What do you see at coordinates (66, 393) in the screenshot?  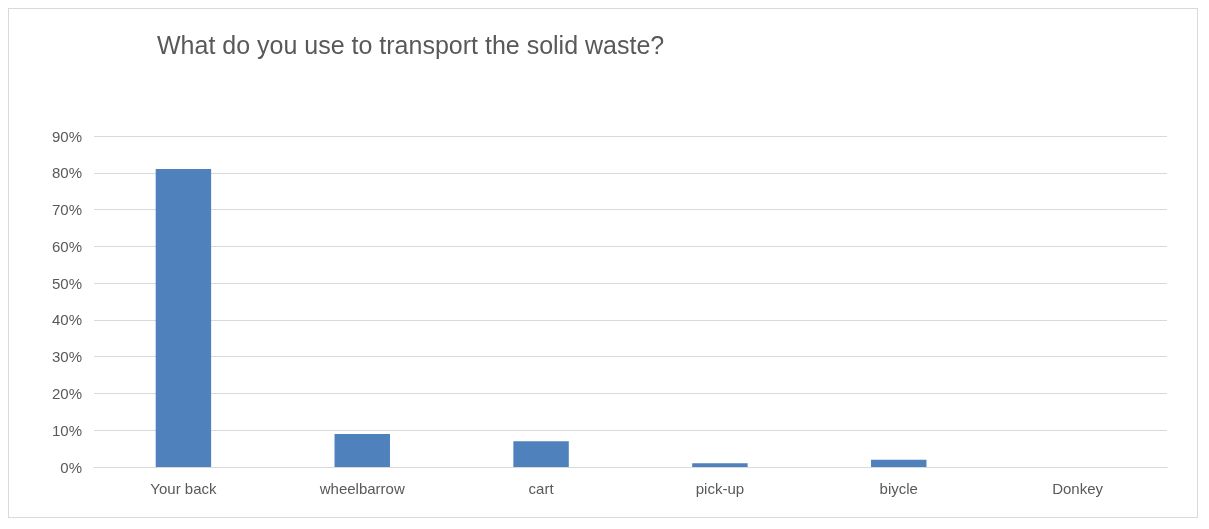 I see `y-tick-label: 20%` at bounding box center [66, 393].